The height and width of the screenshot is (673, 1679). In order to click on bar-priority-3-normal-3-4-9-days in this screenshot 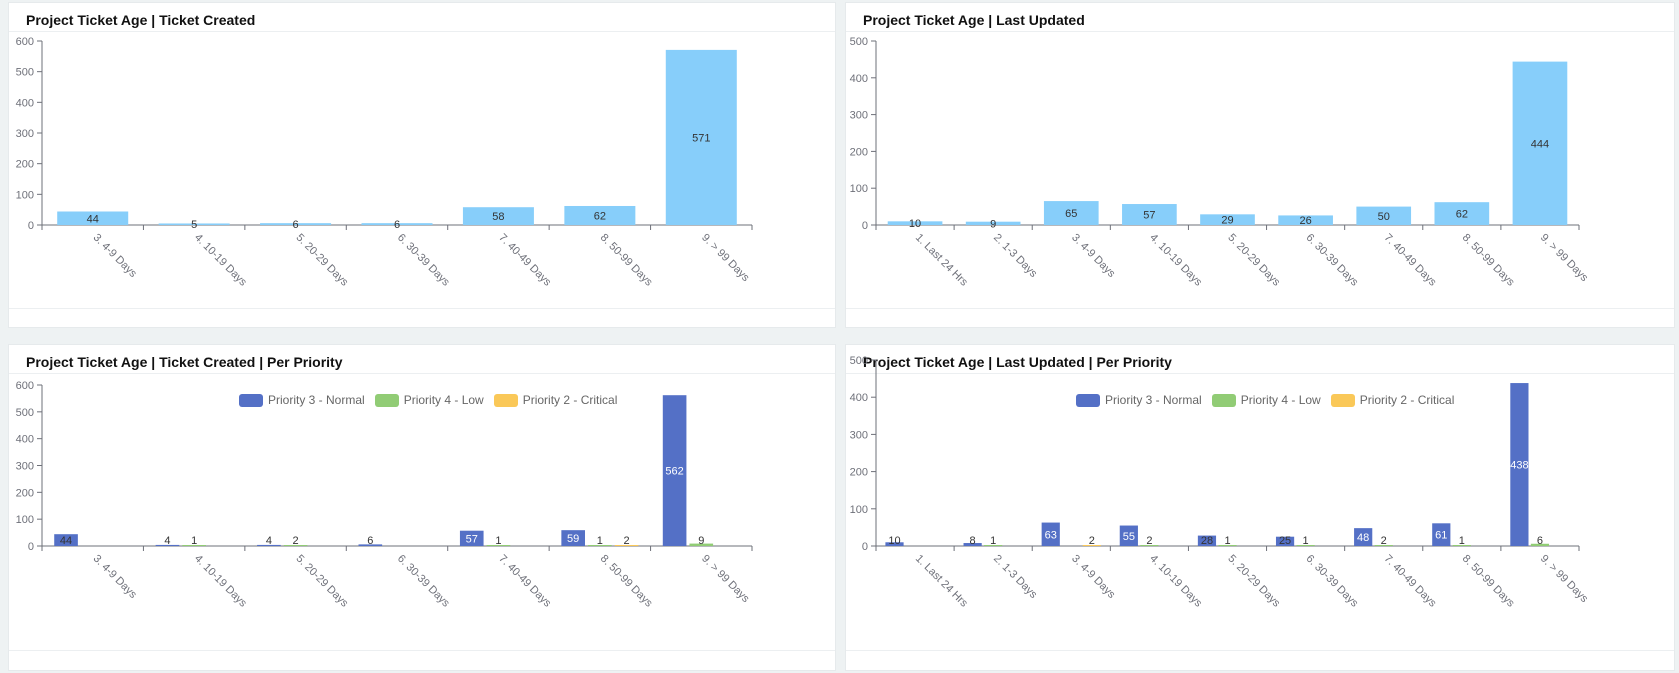, I will do `click(66, 540)`.